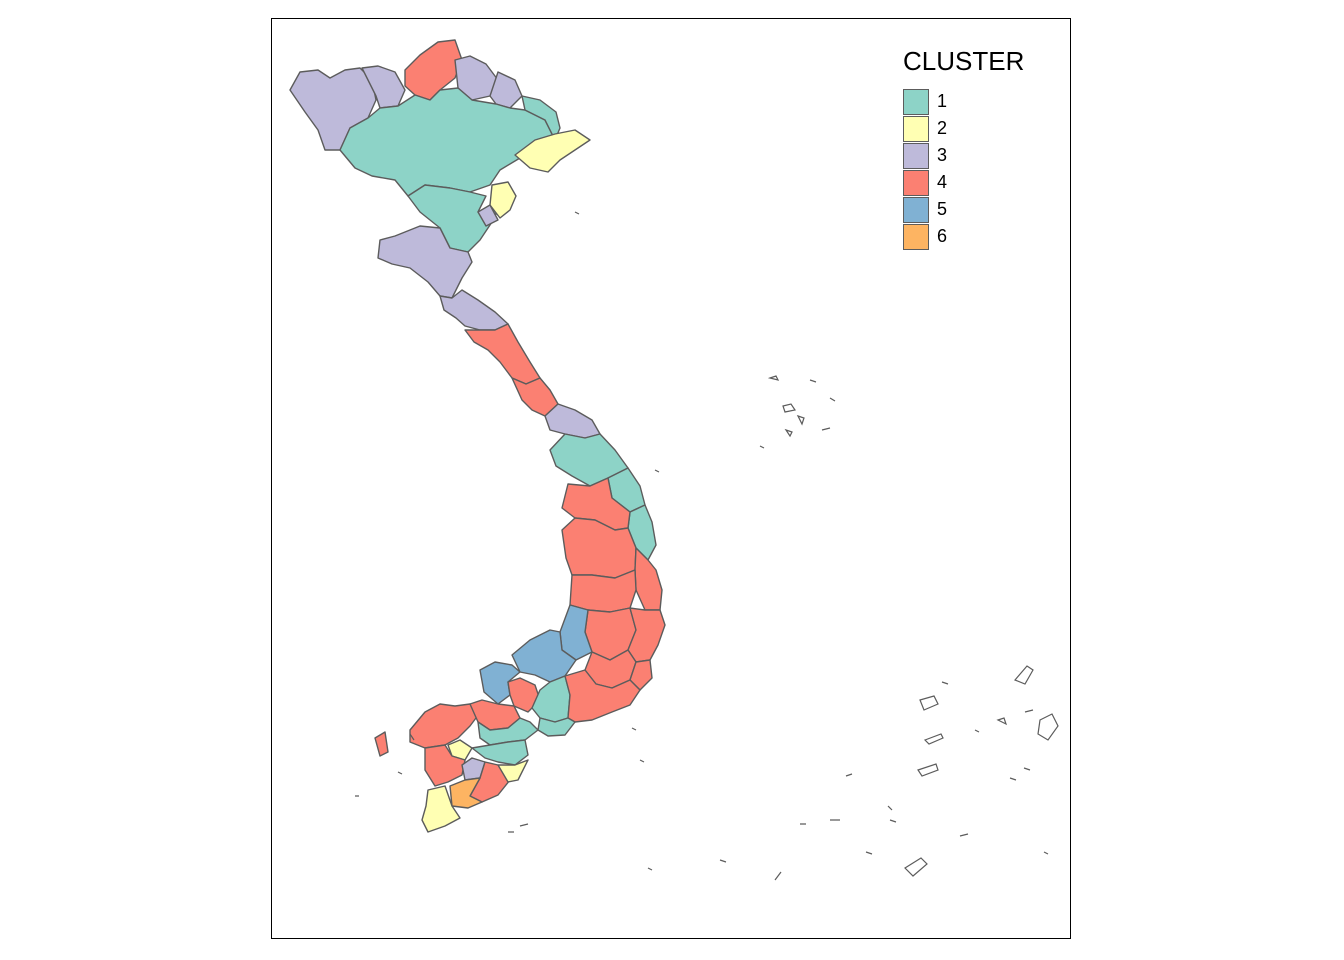 The width and height of the screenshot is (1344, 960). What do you see at coordinates (942, 128) in the screenshot?
I see `legend-label: 2` at bounding box center [942, 128].